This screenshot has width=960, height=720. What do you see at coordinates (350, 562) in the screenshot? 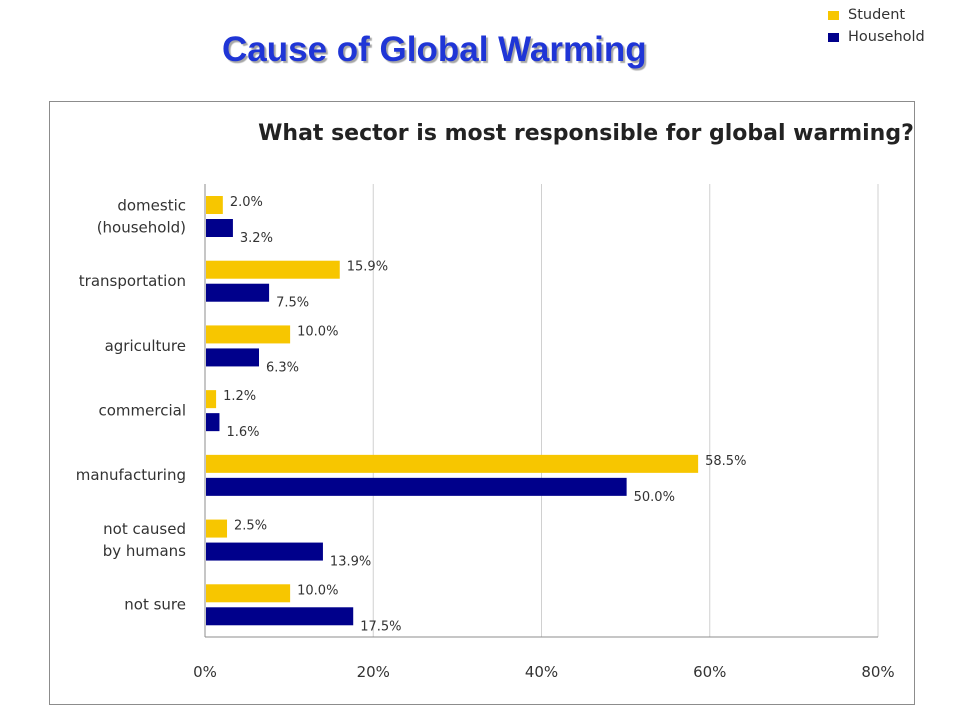
I see `data-label: 13.9%` at bounding box center [350, 562].